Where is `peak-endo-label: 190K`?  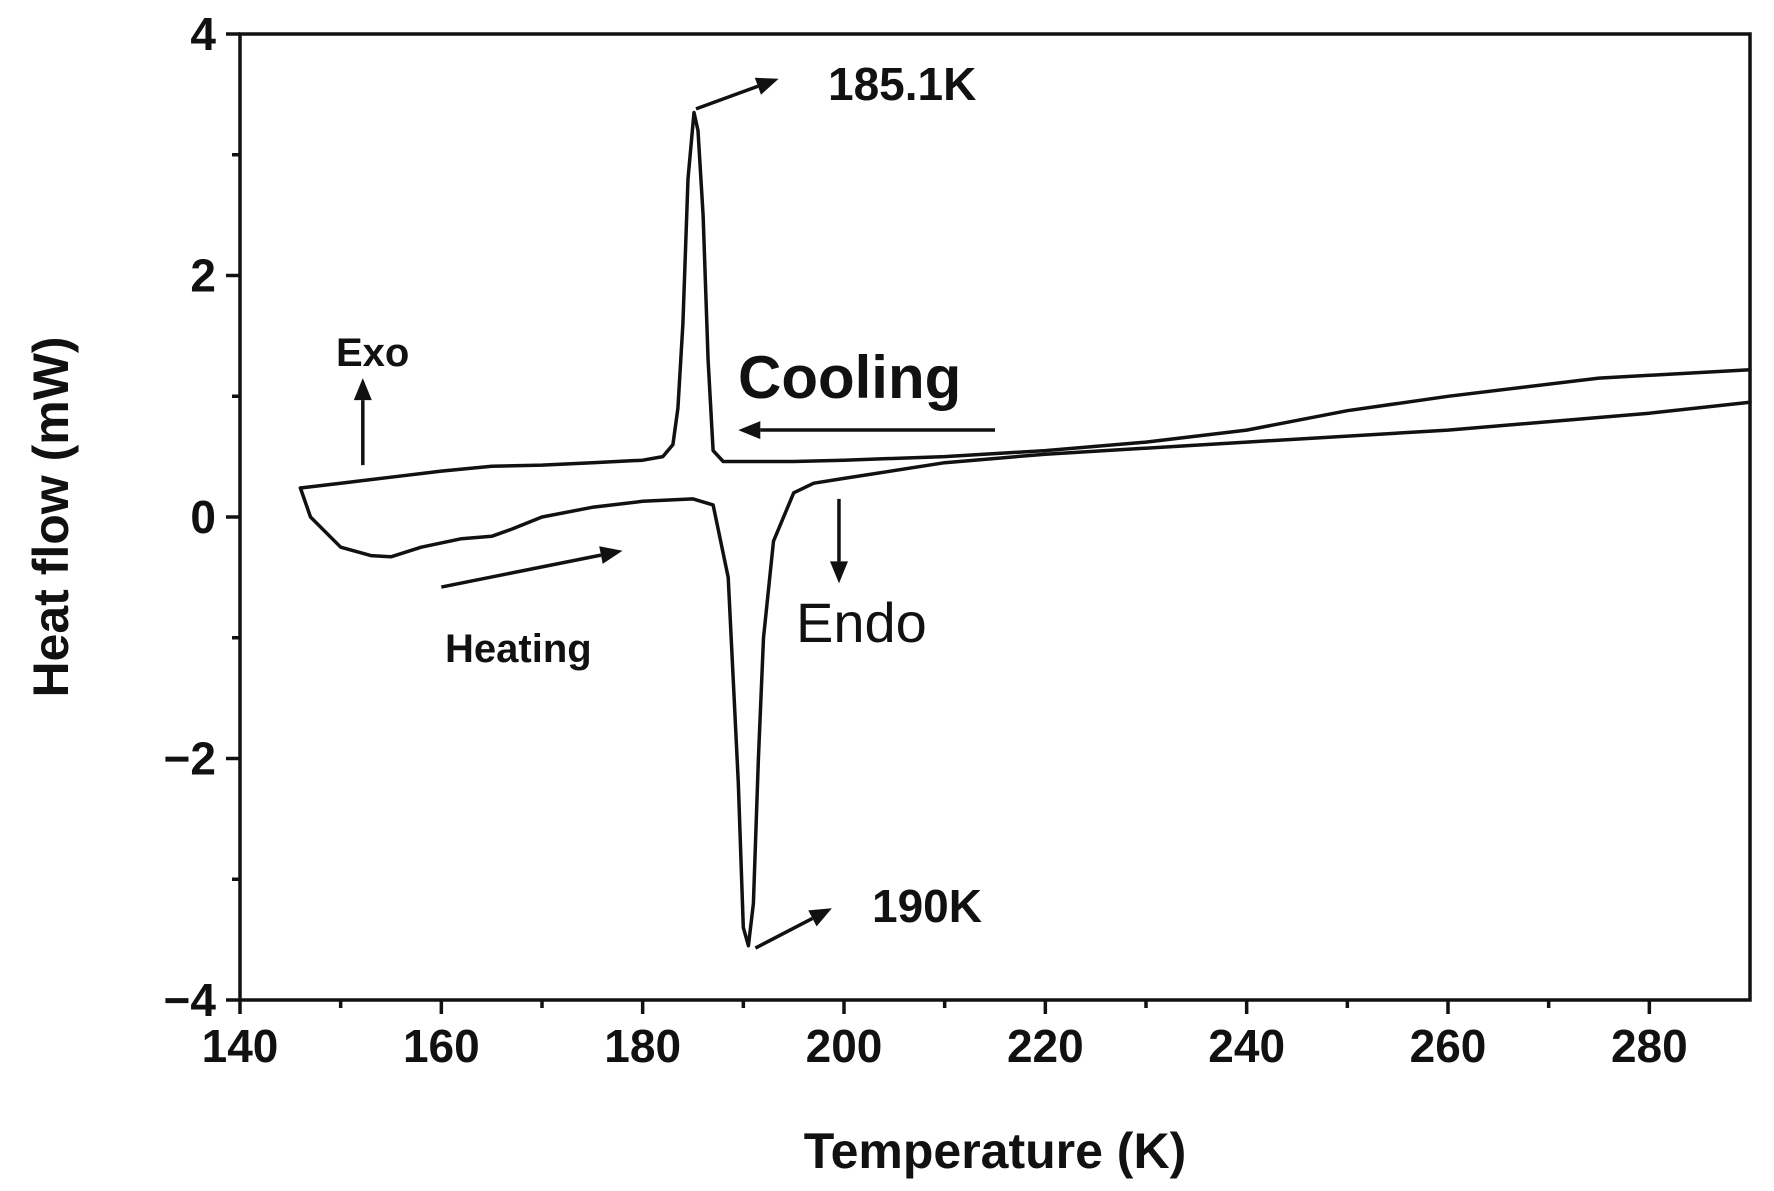 peak-endo-label: 190K is located at coordinates (927, 906).